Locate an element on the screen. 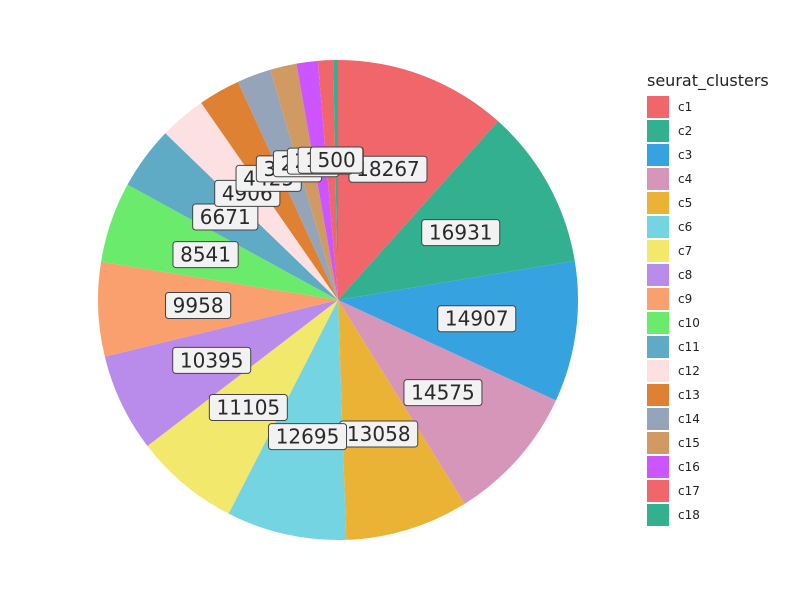 The height and width of the screenshot is (604, 800). slice-label-c6: 12695 is located at coordinates (308, 437).